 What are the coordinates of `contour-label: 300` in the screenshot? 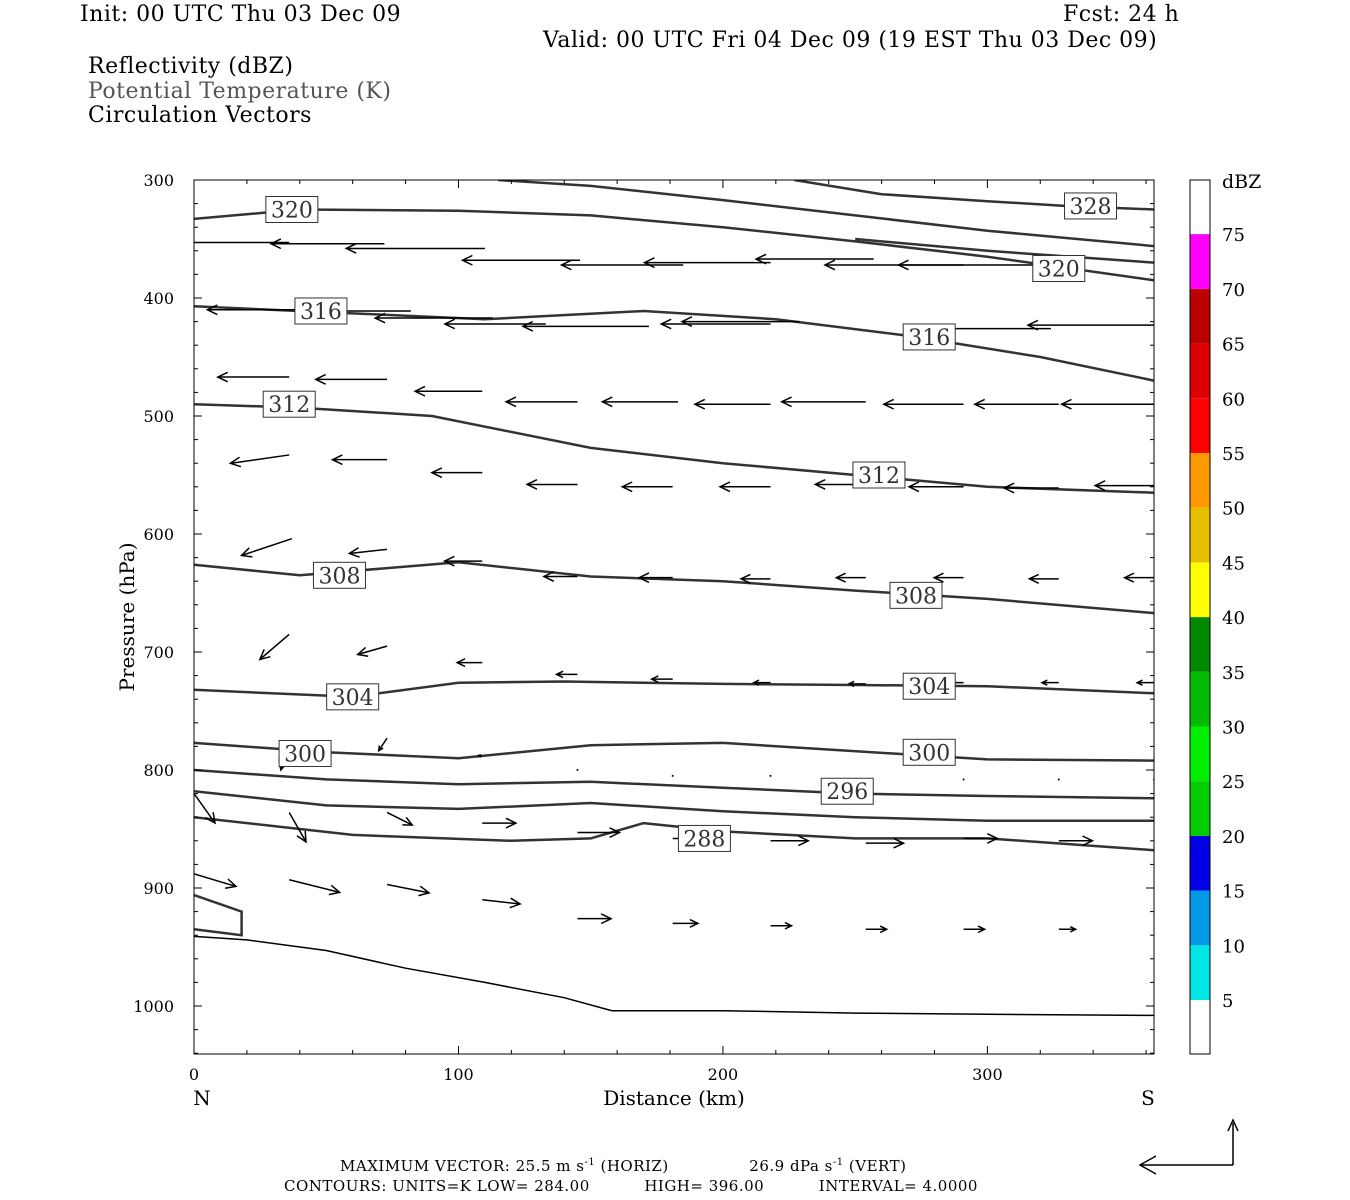 It's located at (929, 753).